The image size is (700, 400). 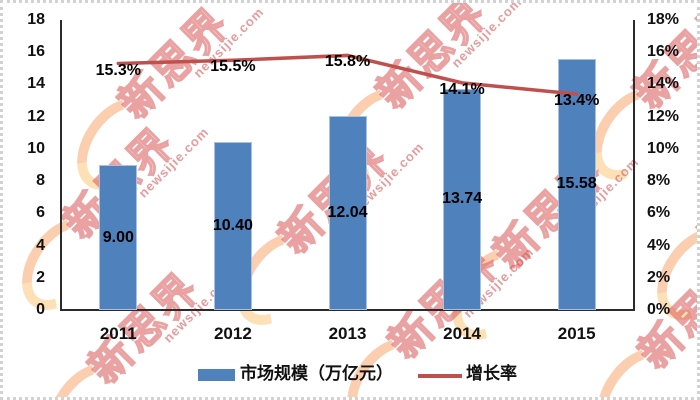 What do you see at coordinates (40, 309) in the screenshot?
I see `left-tick-label: 0` at bounding box center [40, 309].